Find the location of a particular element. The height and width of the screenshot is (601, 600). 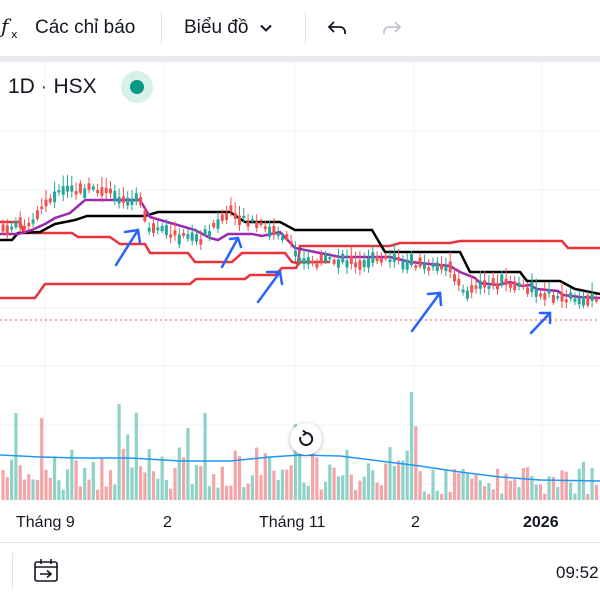

market-open-icon is located at coordinates (137, 87).